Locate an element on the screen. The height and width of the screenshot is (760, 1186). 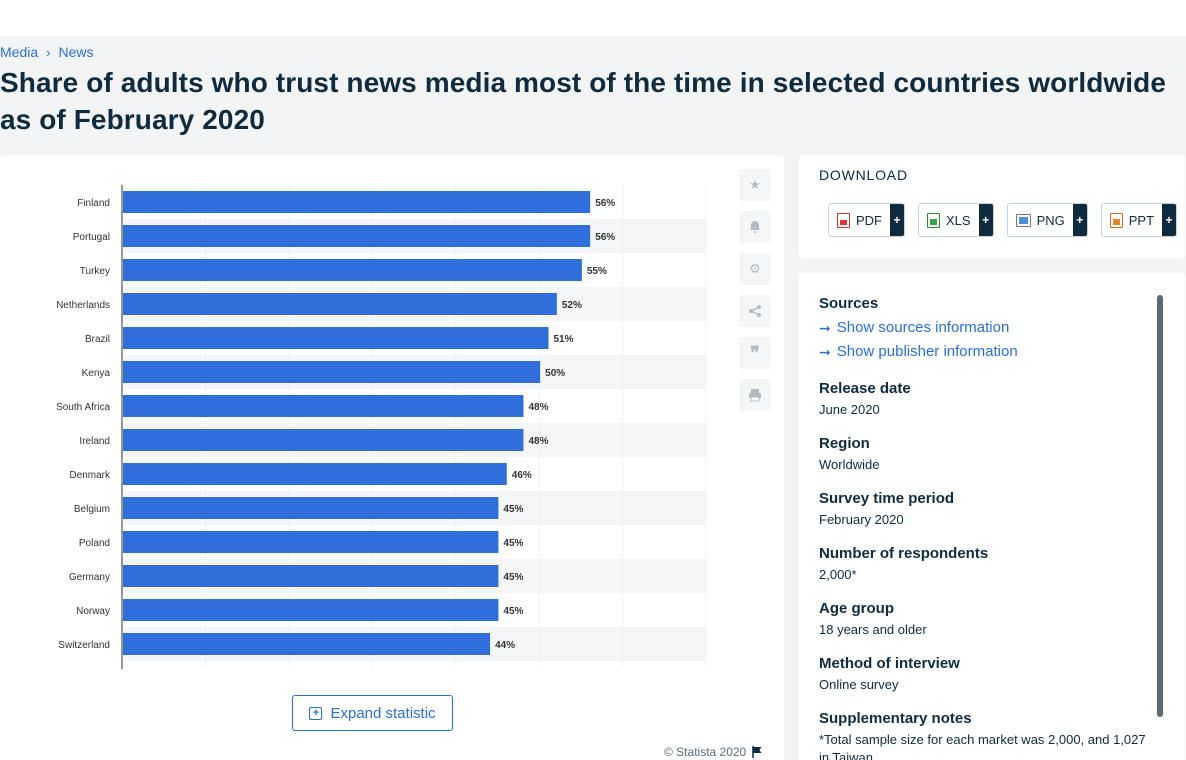
sources-label: Sources is located at coordinates (849, 303).